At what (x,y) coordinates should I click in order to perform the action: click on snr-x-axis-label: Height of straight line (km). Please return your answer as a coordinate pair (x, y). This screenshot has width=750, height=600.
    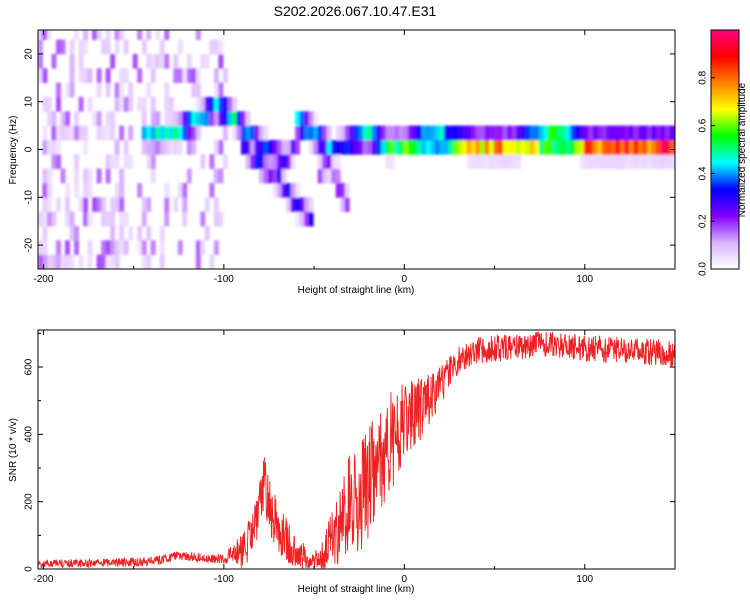
    Looking at the image, I should click on (356, 589).